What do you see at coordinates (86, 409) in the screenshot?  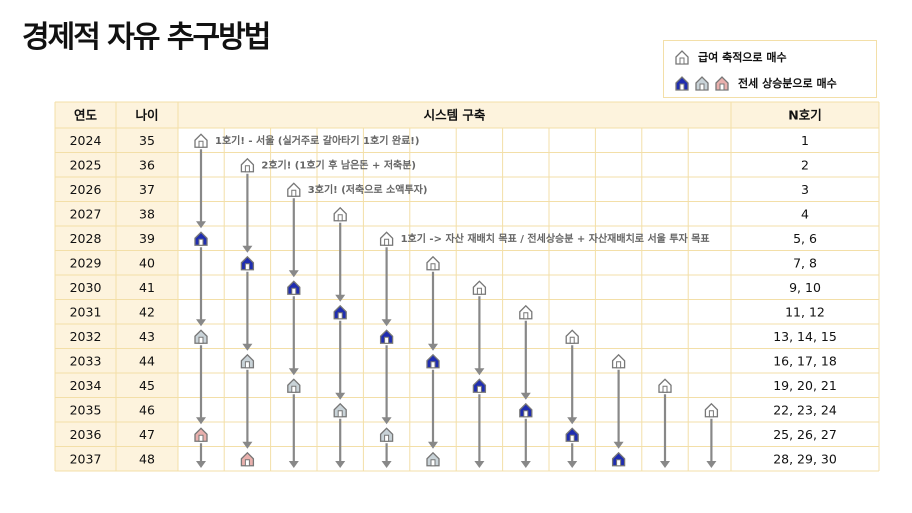 I see `cell-year: 2035` at bounding box center [86, 409].